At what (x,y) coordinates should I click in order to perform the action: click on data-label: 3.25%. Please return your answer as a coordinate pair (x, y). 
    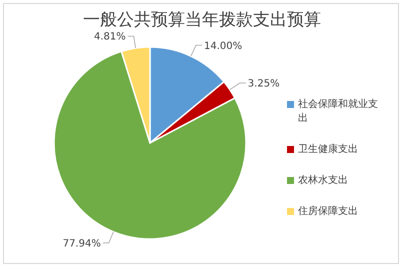
    Looking at the image, I should click on (264, 84).